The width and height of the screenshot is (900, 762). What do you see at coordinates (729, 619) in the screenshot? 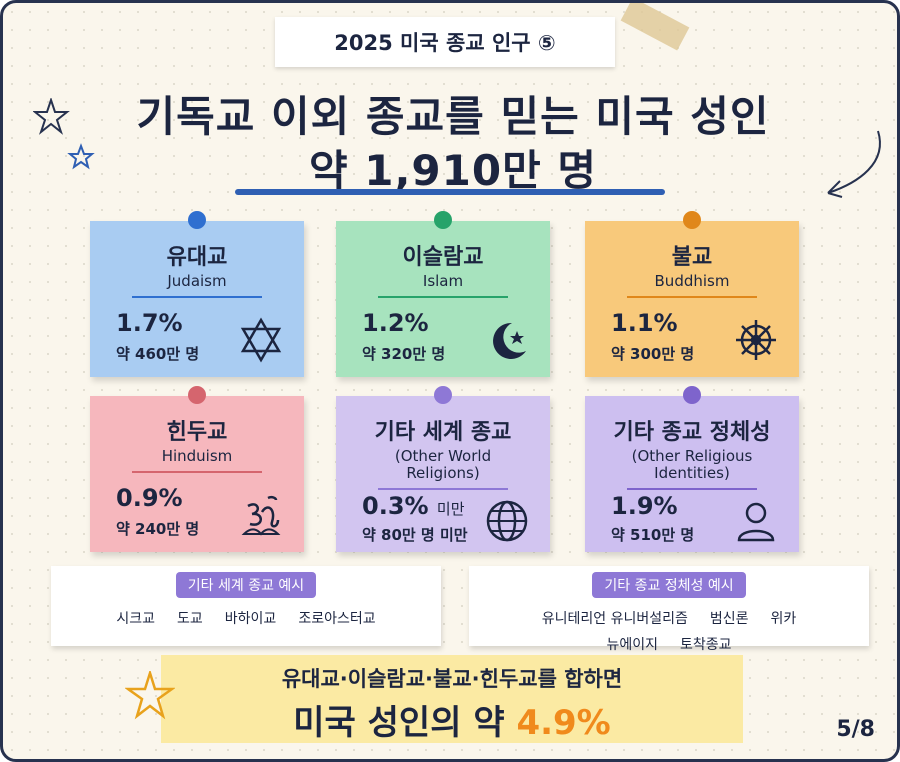
I see `note-item: 범신론` at bounding box center [729, 619].